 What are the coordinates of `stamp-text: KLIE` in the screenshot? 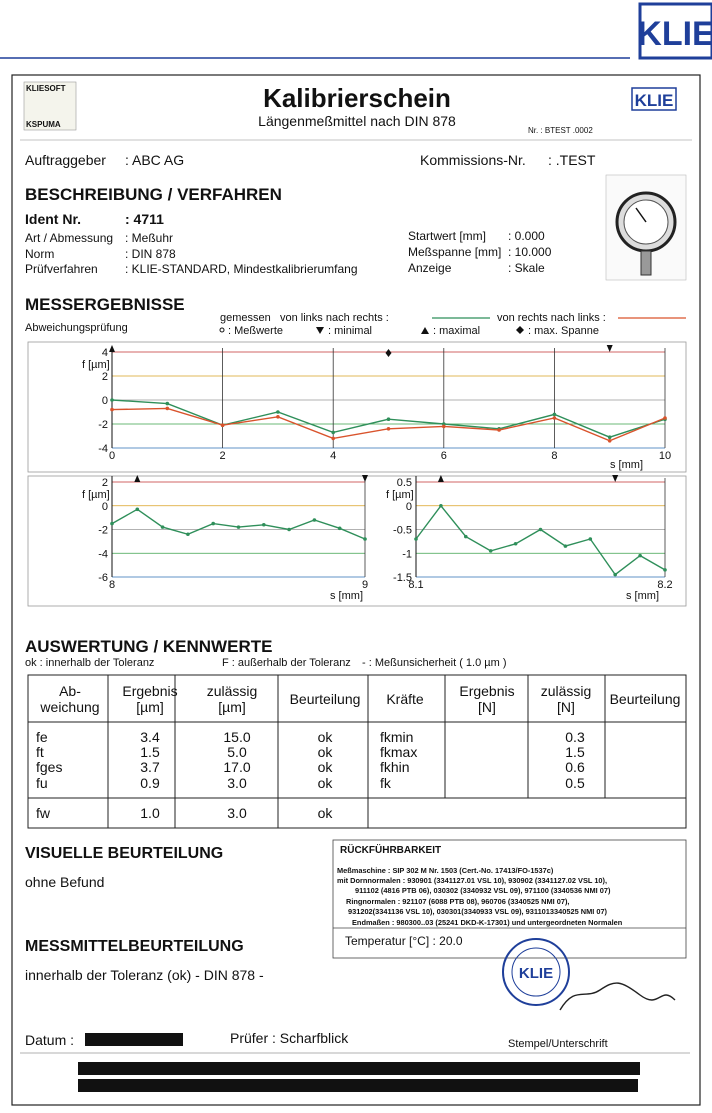 It's located at (536, 973).